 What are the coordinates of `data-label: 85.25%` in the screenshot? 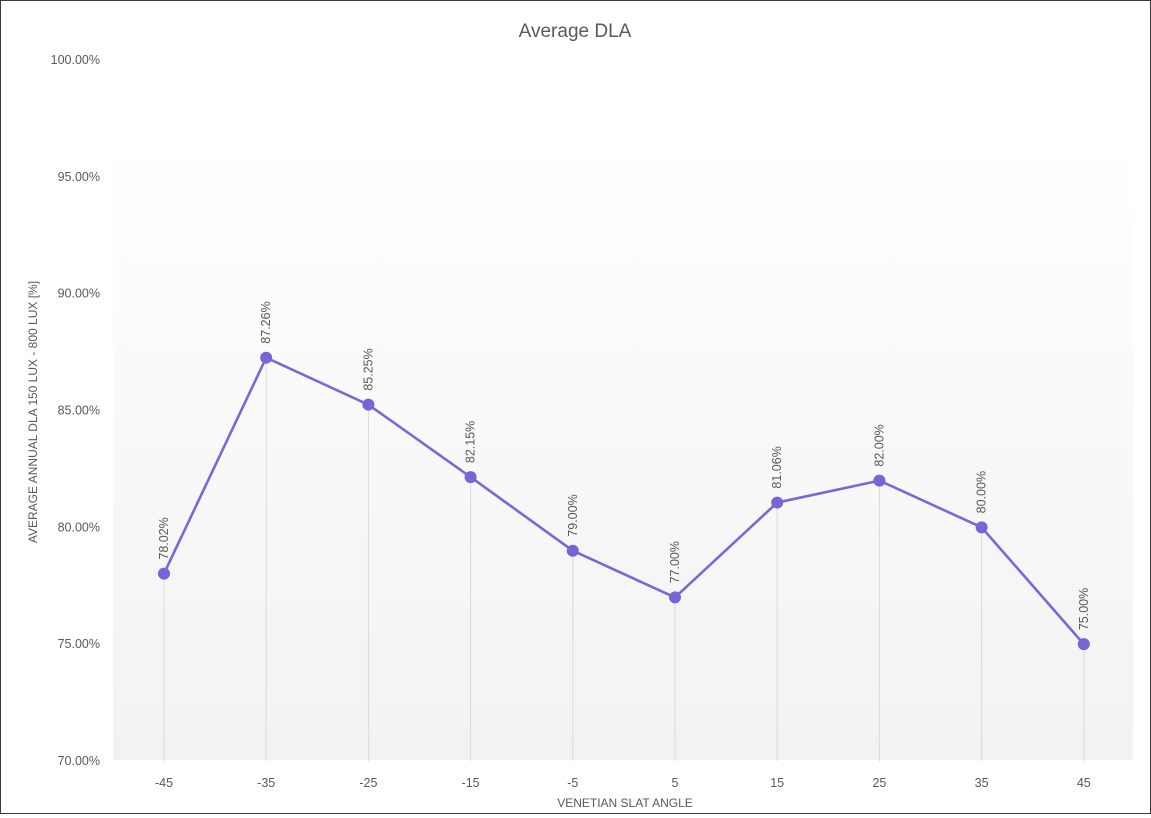 It's located at (368, 369).